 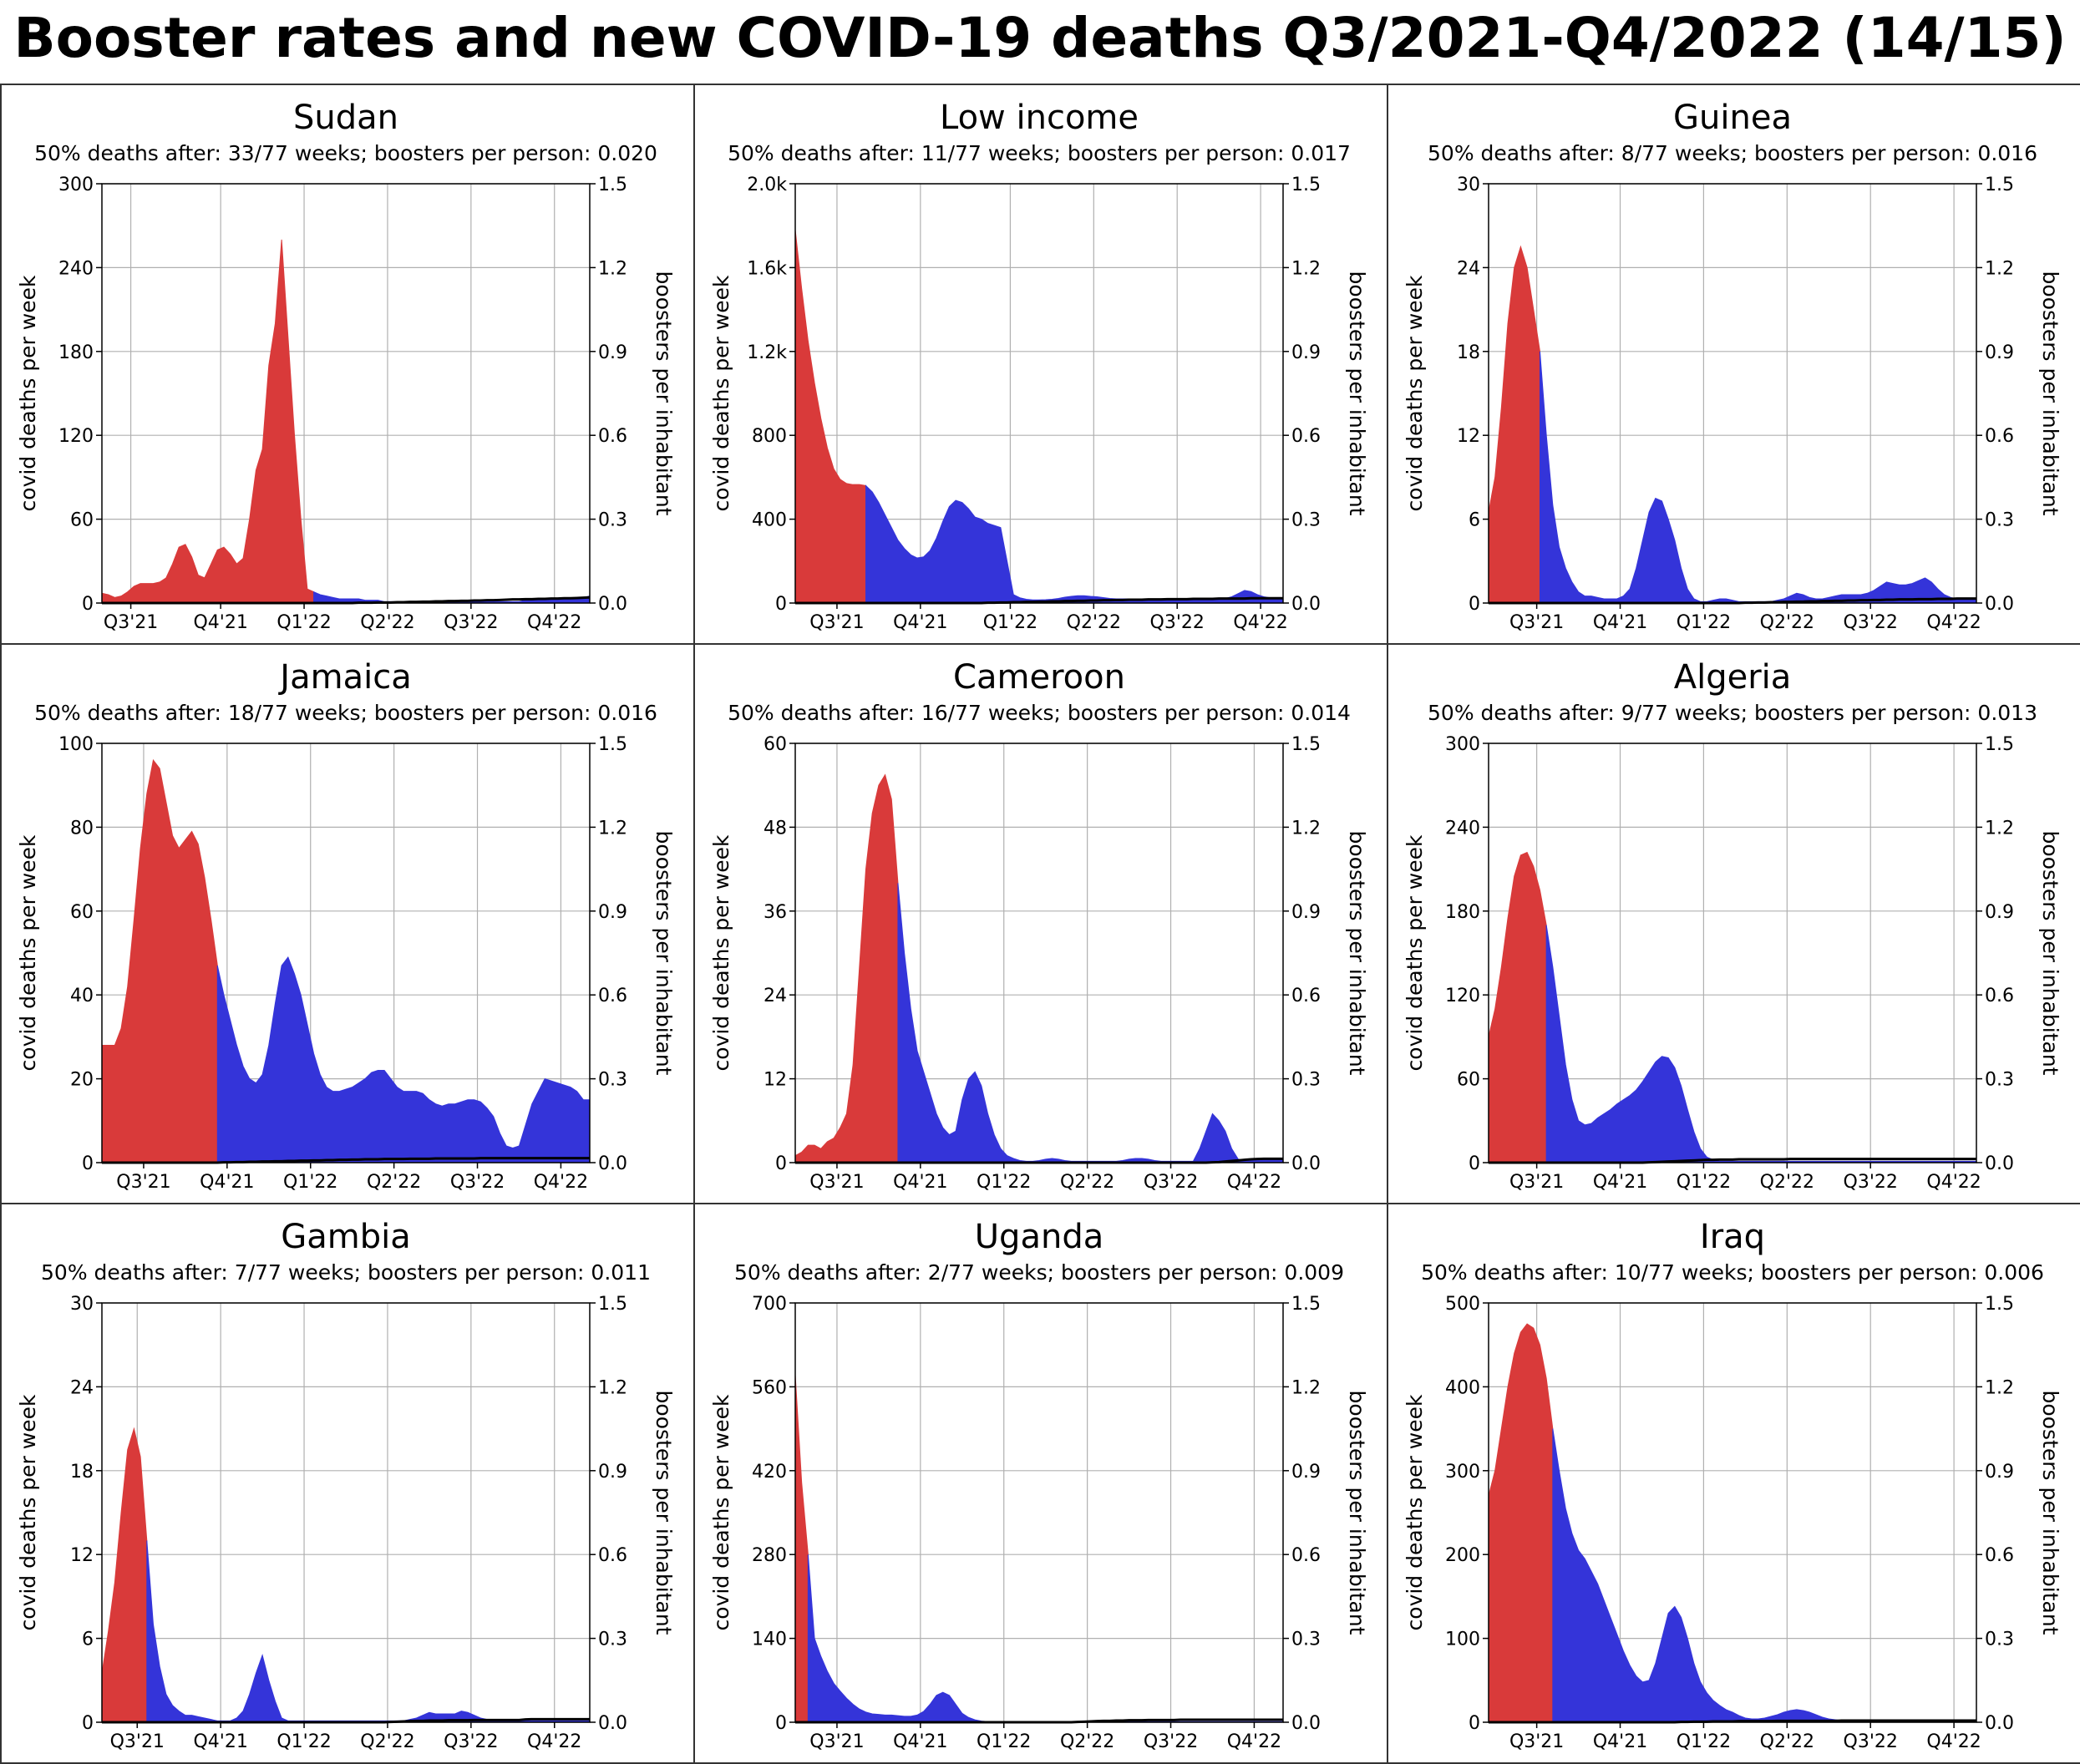 I want to click on y-tick-label: 6, so click(x=1474, y=520).